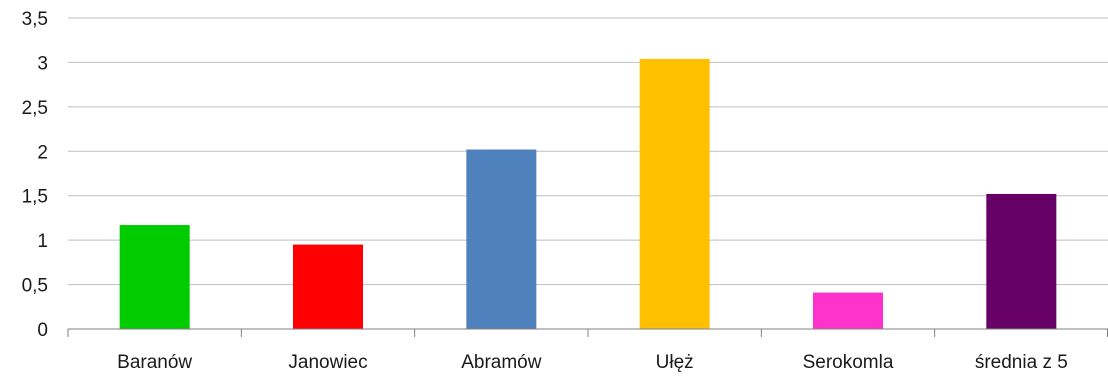  I want to click on x-category-label: Janowiec, so click(327, 362).